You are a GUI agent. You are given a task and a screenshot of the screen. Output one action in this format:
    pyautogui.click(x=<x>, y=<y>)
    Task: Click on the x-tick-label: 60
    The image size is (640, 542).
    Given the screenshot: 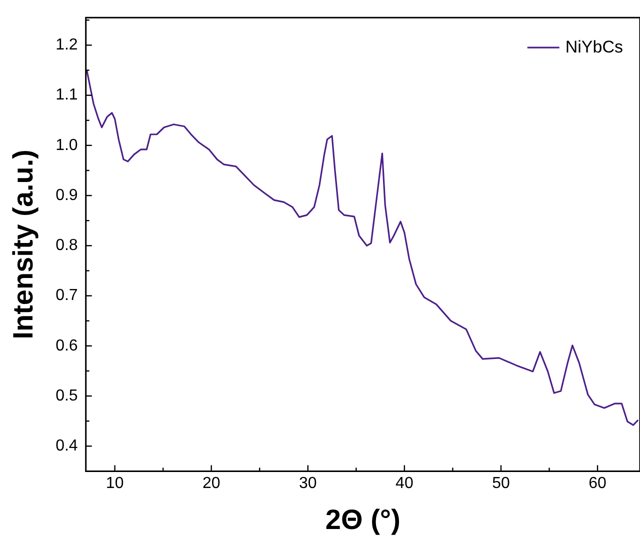 What is the action you would take?
    pyautogui.click(x=597, y=483)
    